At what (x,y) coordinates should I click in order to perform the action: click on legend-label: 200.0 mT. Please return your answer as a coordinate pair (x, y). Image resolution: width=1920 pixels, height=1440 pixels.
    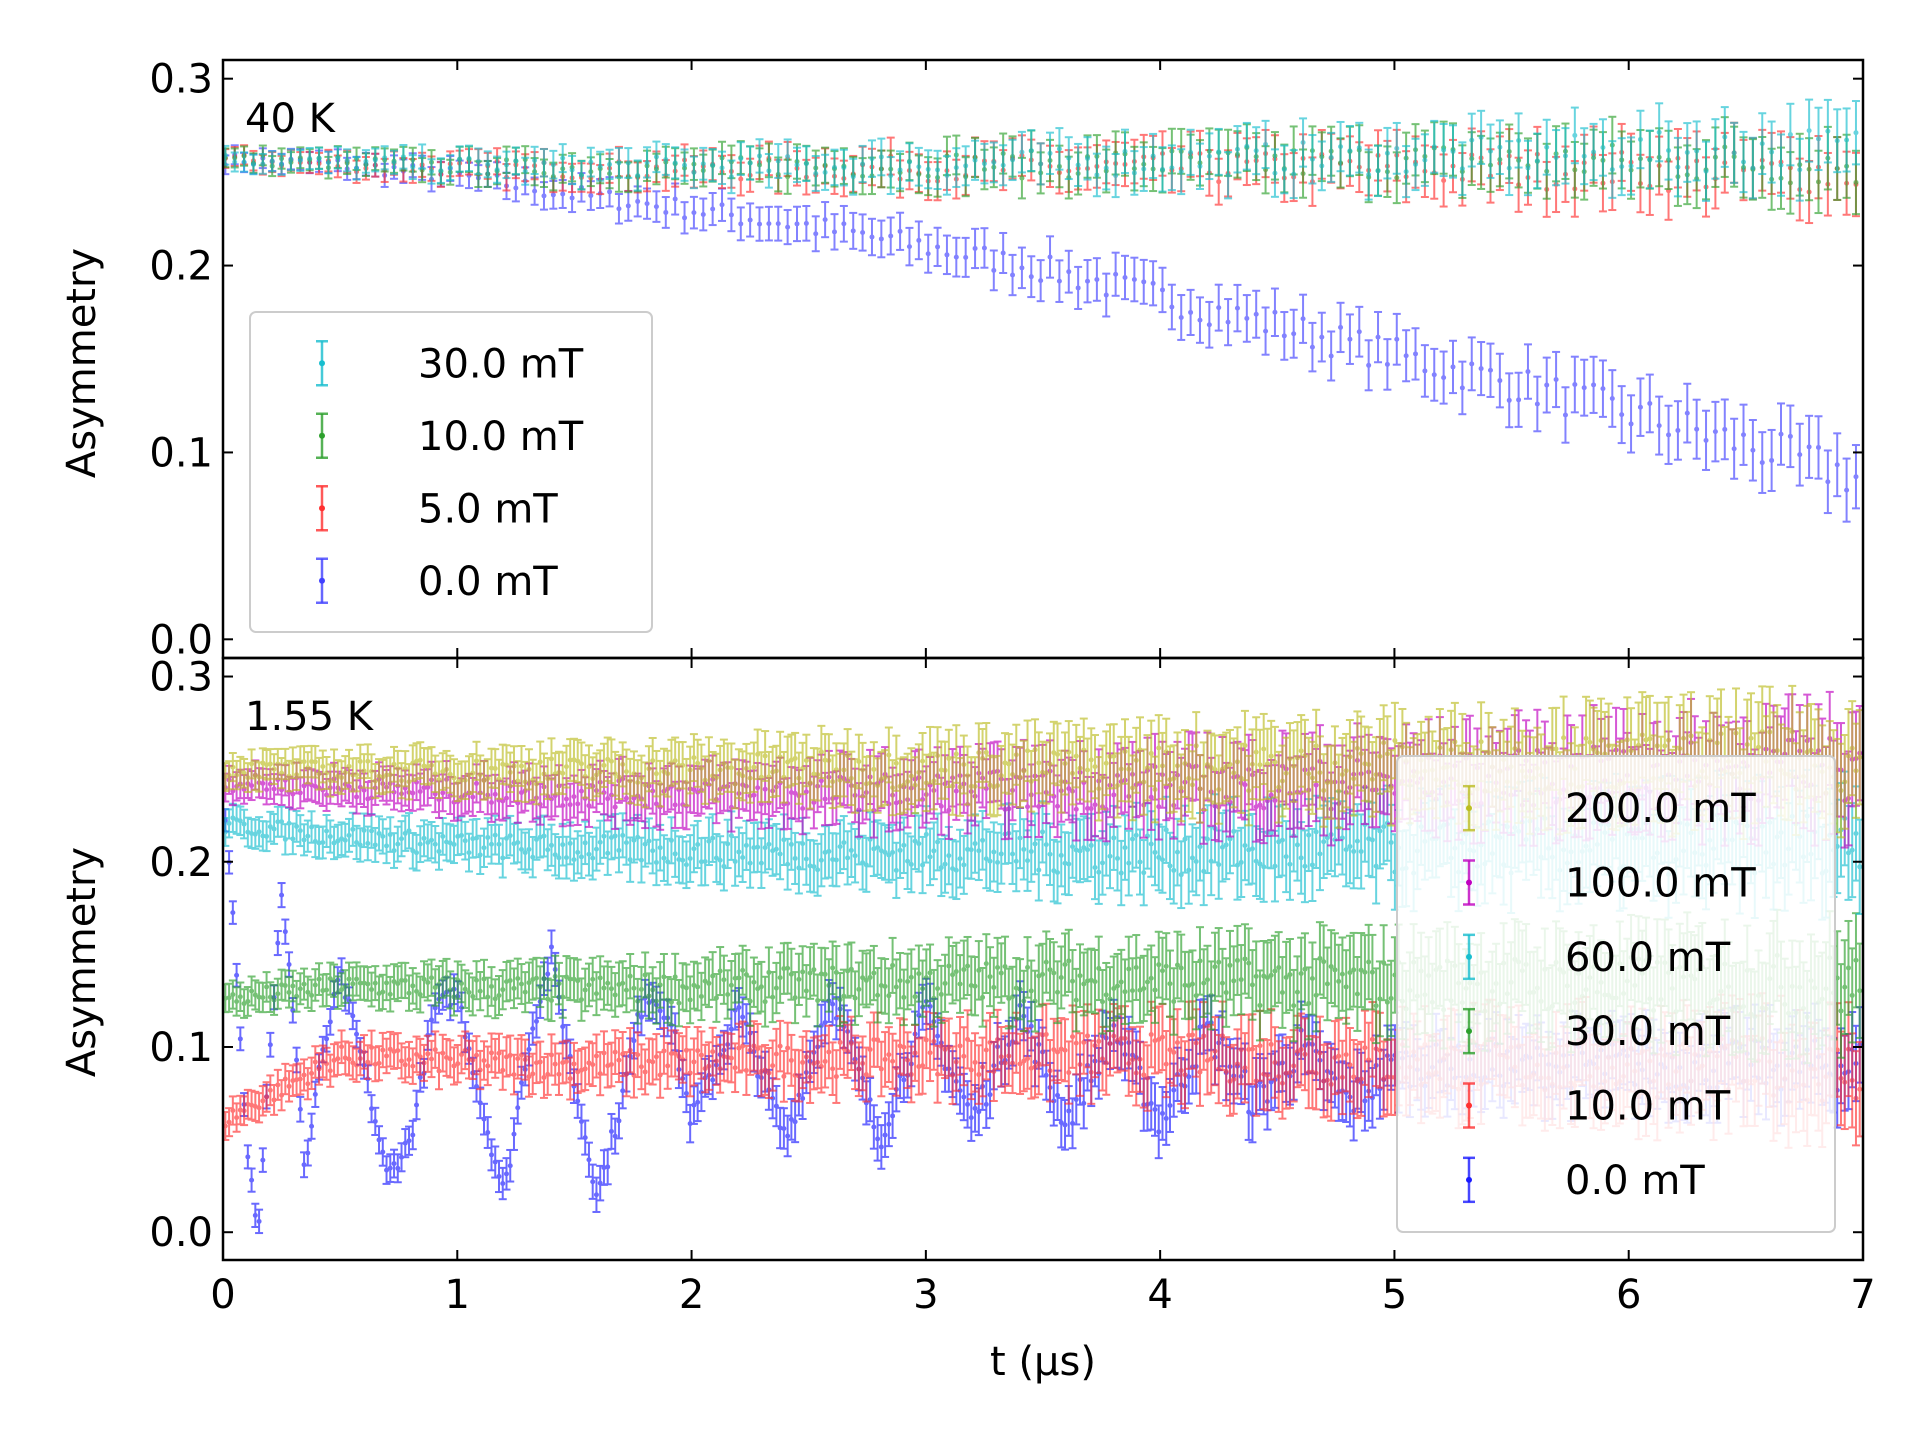
    Looking at the image, I should click on (1660, 809).